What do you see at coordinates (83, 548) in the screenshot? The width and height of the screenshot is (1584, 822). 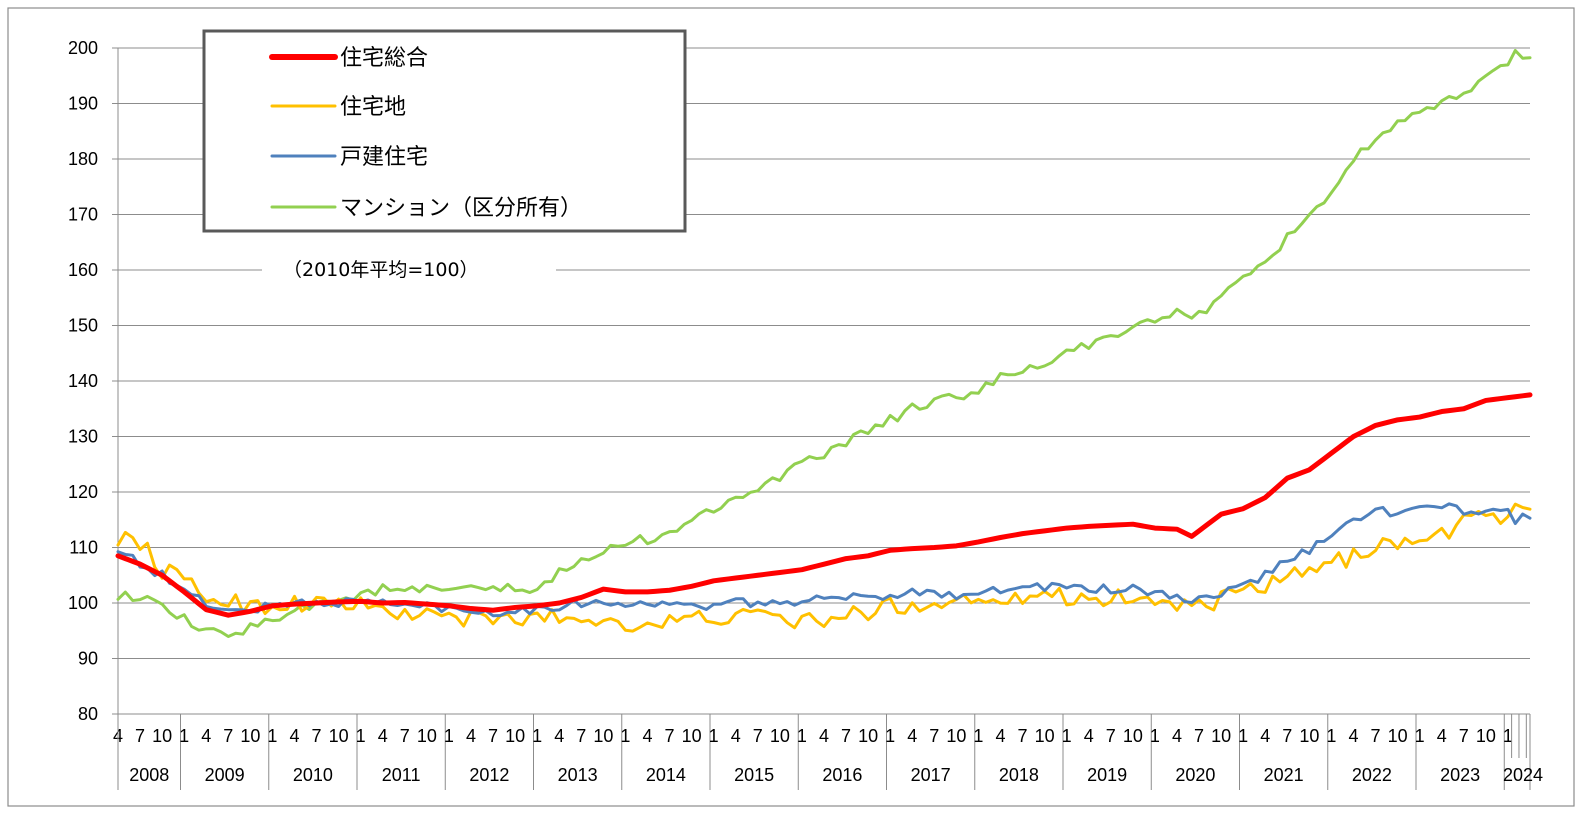 I see `y-tick-label-110: 110` at bounding box center [83, 548].